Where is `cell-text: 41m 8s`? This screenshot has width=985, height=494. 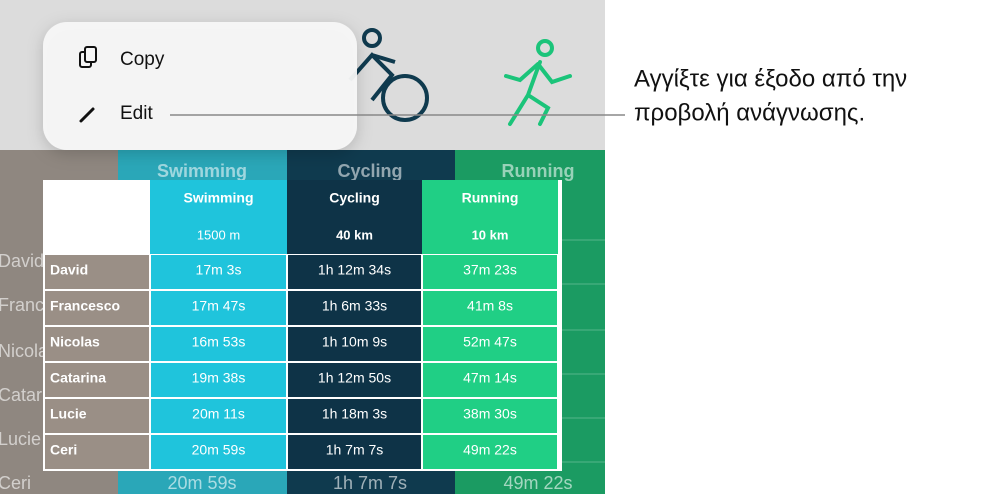
cell-text: 41m 8s is located at coordinates (490, 306).